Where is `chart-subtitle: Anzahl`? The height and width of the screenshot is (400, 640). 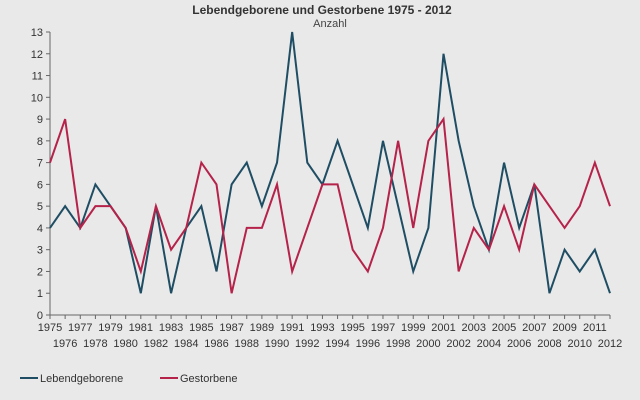 chart-subtitle: Anzahl is located at coordinates (330, 24).